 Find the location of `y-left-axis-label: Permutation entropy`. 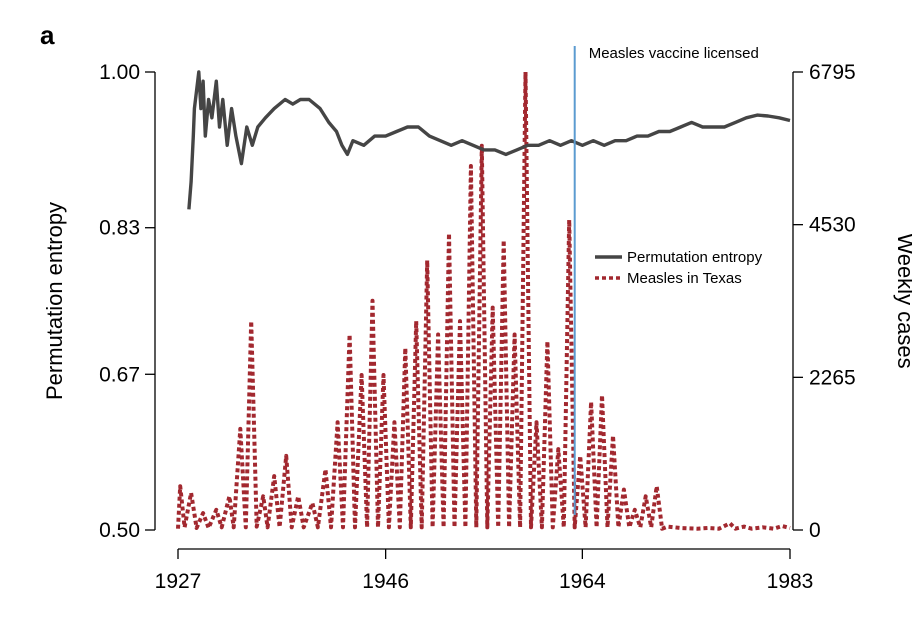

y-left-axis-label: Permutation entropy is located at coordinates (54, 301).